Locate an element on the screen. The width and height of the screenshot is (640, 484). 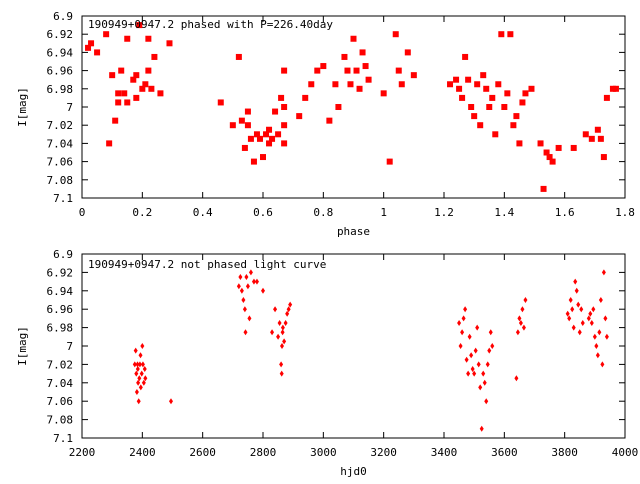
y-tick-label: 7.06 is located at coordinates (60, 401).